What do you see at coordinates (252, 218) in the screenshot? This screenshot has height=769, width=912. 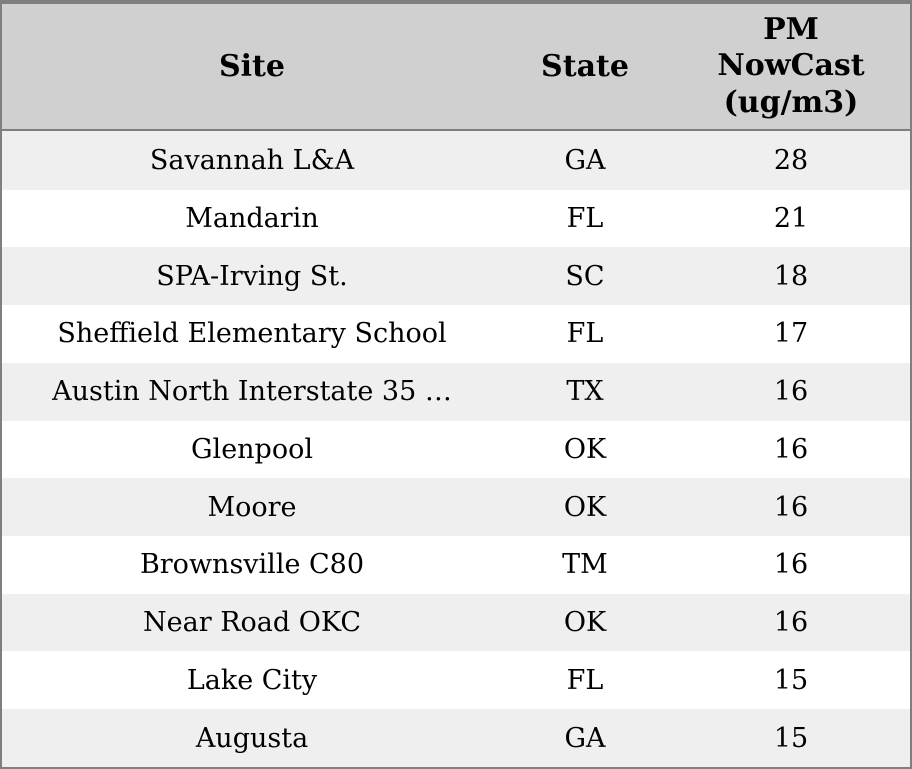 I see `site-cell: Mandarin` at bounding box center [252, 218].